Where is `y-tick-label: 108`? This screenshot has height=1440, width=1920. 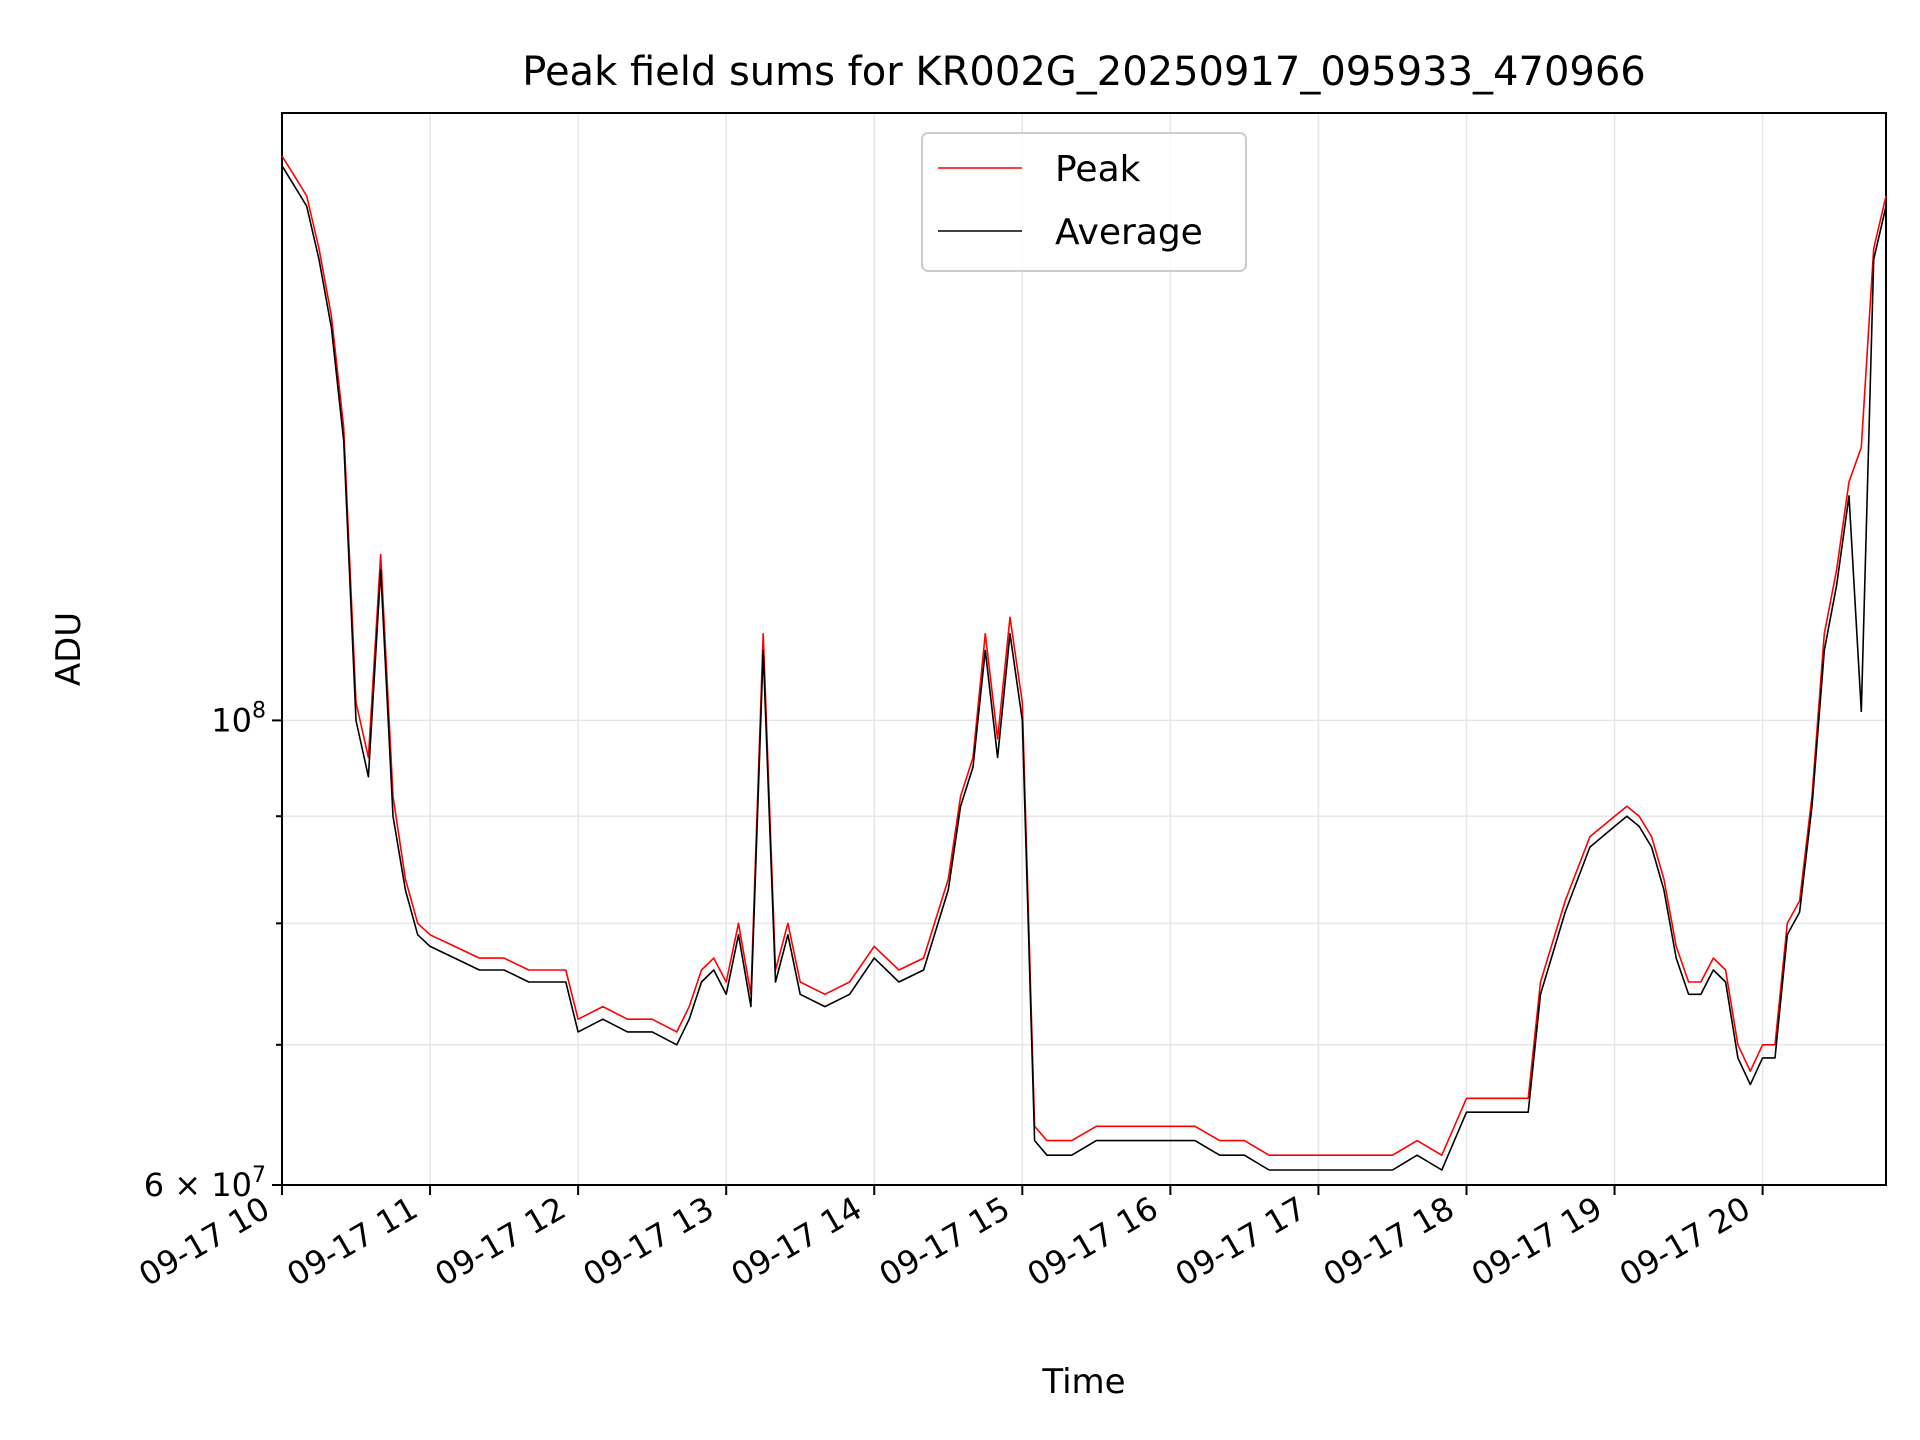
y-tick-label: 108 is located at coordinates (238, 718).